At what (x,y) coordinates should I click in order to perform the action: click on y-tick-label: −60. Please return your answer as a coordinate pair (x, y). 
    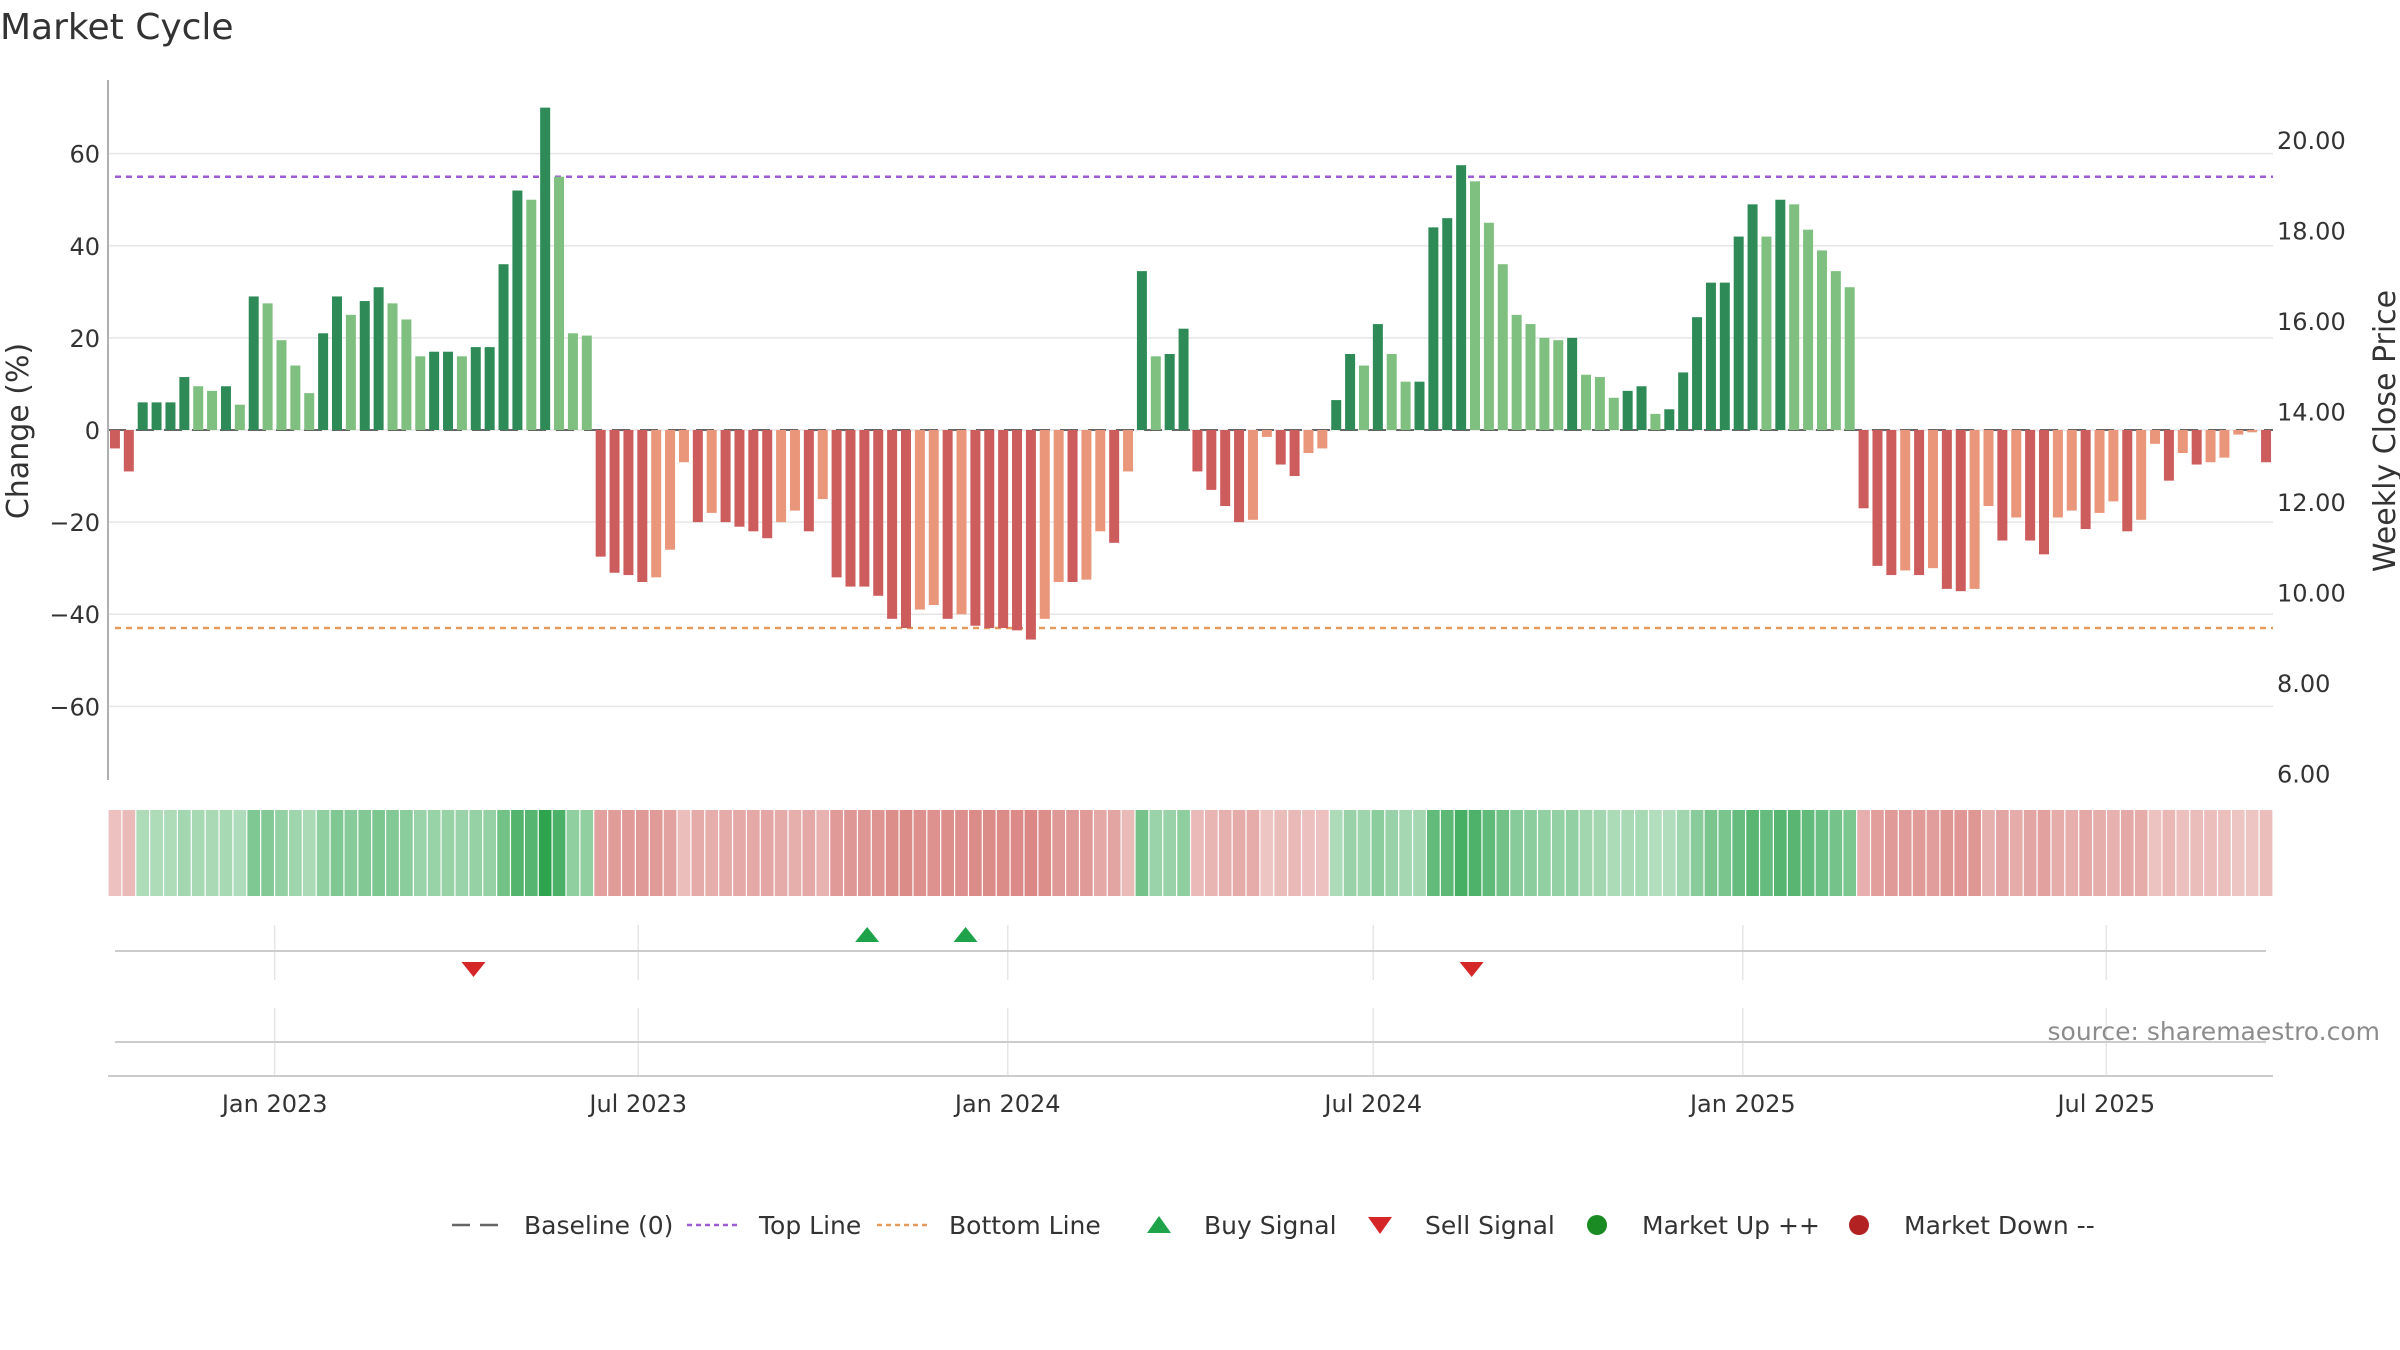
    Looking at the image, I should click on (74, 707).